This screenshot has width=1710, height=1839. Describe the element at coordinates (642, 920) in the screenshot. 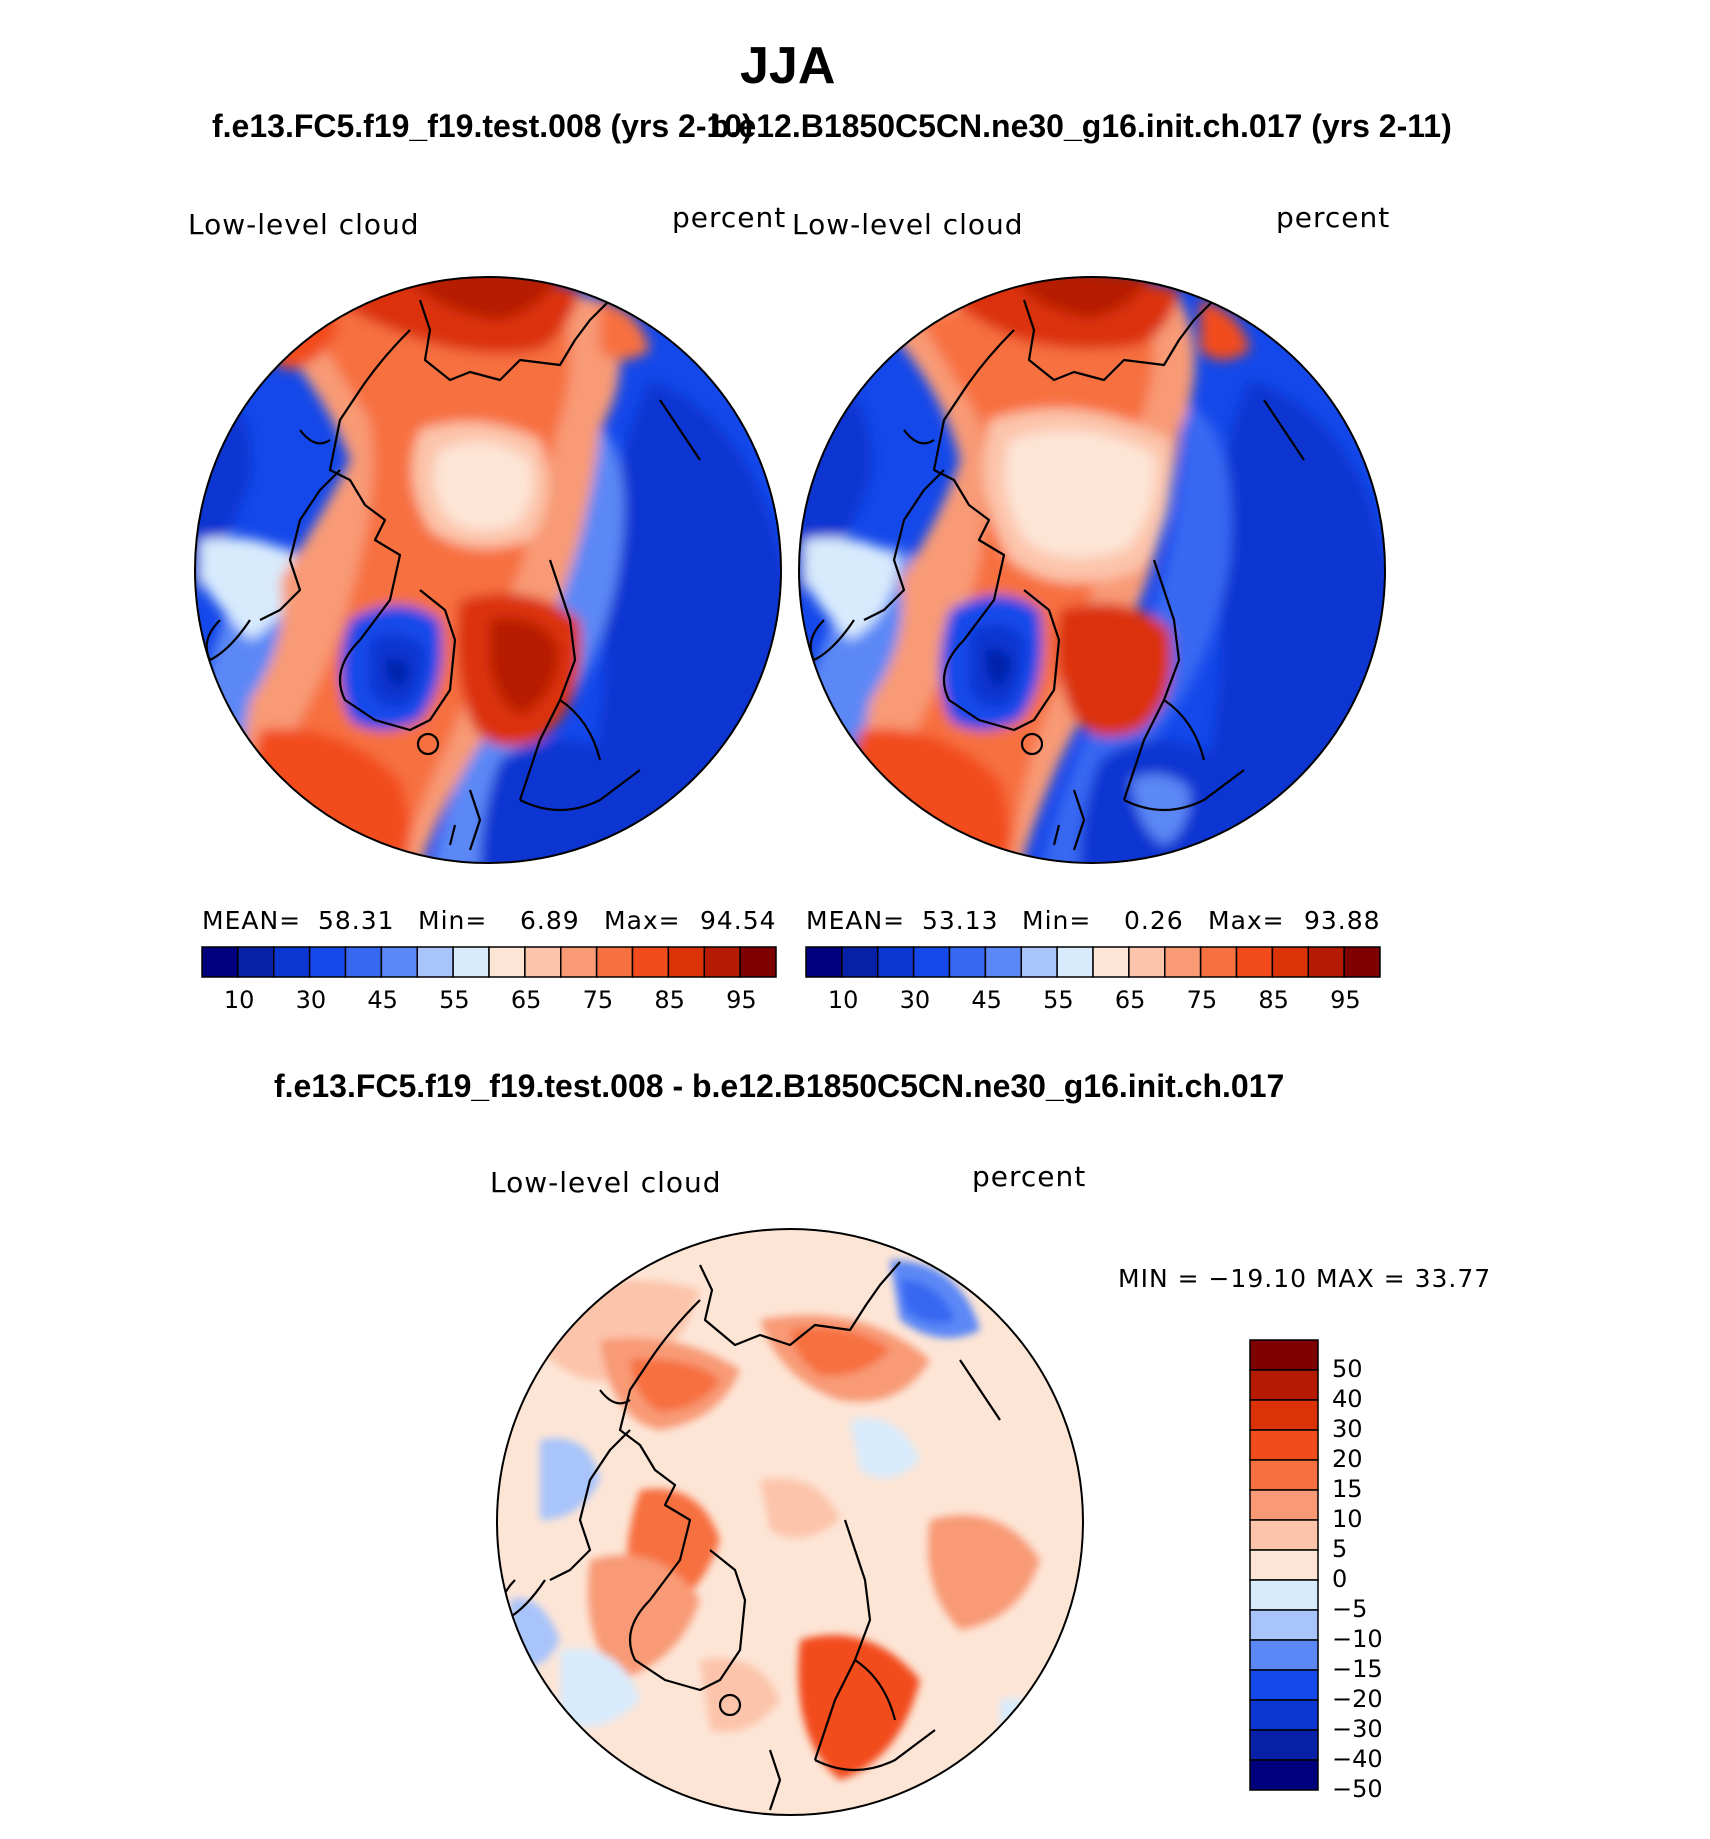

I see `panel-1-max-label: Max=` at that location.